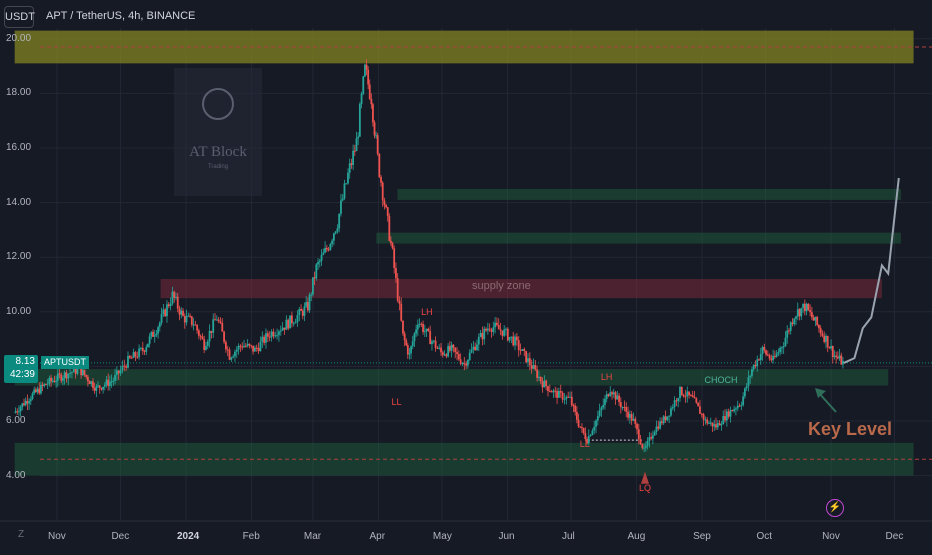 The width and height of the screenshot is (932, 555). What do you see at coordinates (121, 16) in the screenshot?
I see `symbol-title: APT / TetherUS, 4h, BINANCE` at bounding box center [121, 16].